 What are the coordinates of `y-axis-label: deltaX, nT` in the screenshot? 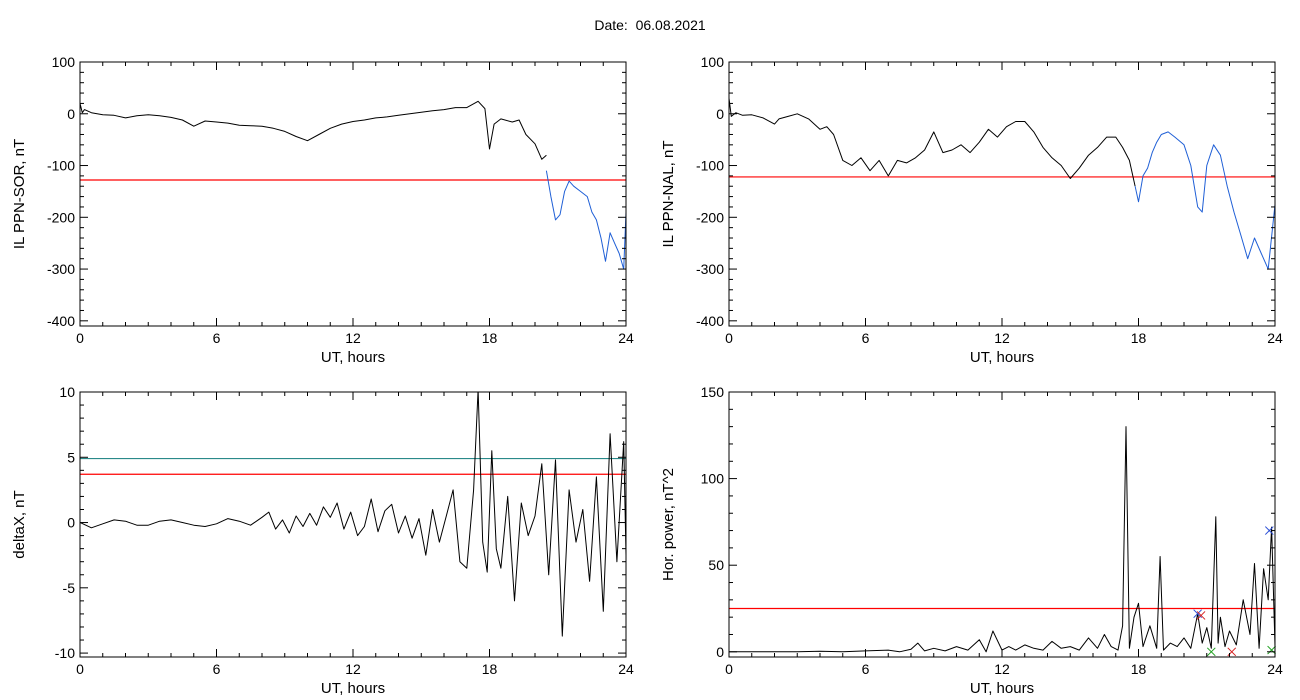 It's located at (19, 524).